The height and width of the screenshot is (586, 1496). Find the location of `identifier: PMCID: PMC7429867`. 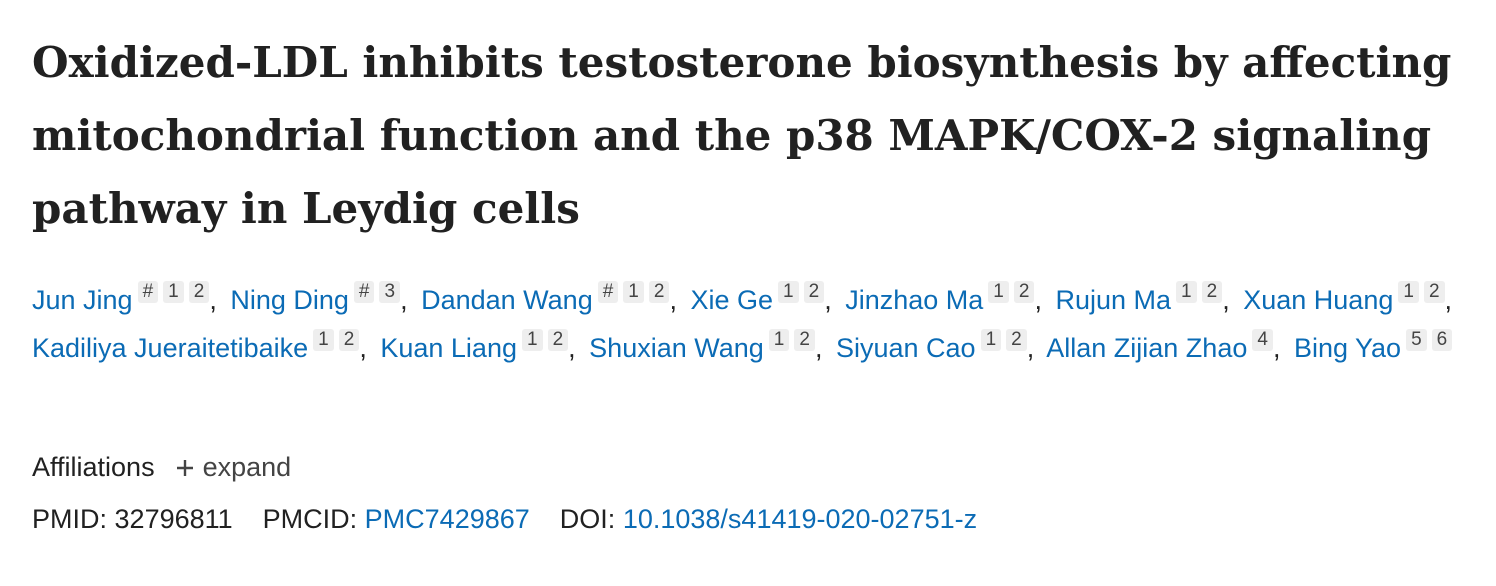

identifier: PMCID: PMC7429867 is located at coordinates (396, 519).